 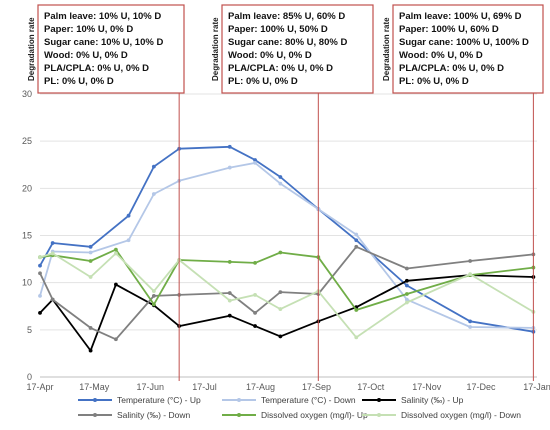 What do you see at coordinates (441, 55) in the screenshot?
I see `annotation-line: Wood: 0% U, 0% D` at bounding box center [441, 55].